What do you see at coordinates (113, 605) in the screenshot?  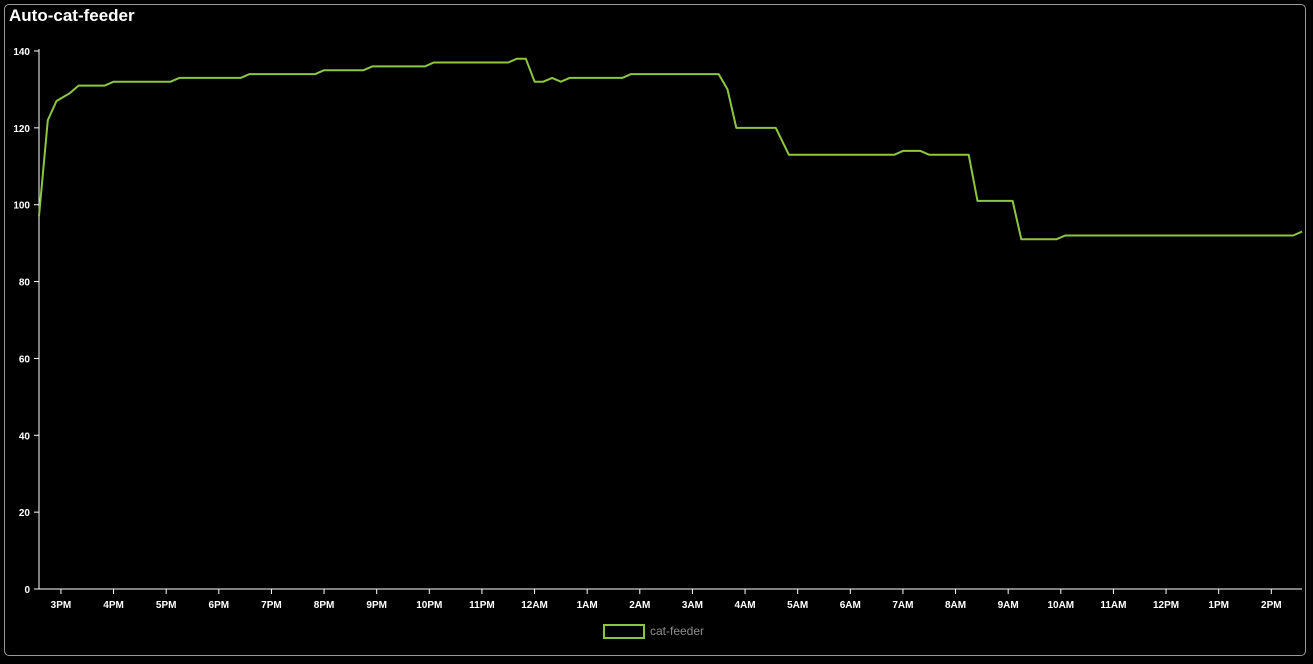 I see `x-tick-label: 4PM` at bounding box center [113, 605].